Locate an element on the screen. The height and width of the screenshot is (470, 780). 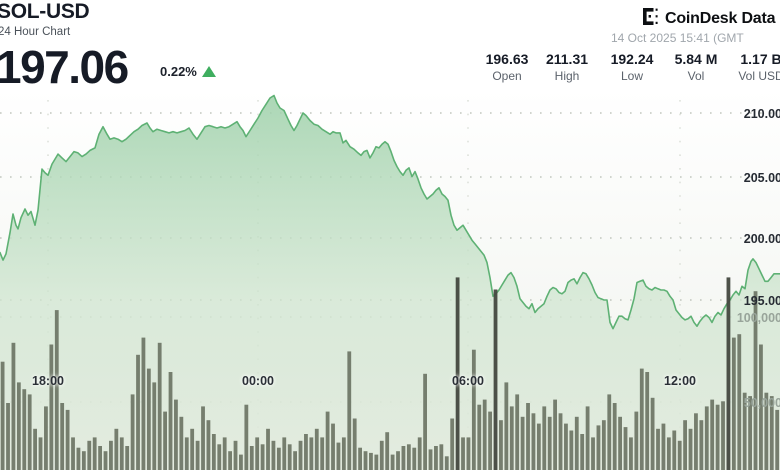
price-up-arrow-icon is located at coordinates (209, 71).